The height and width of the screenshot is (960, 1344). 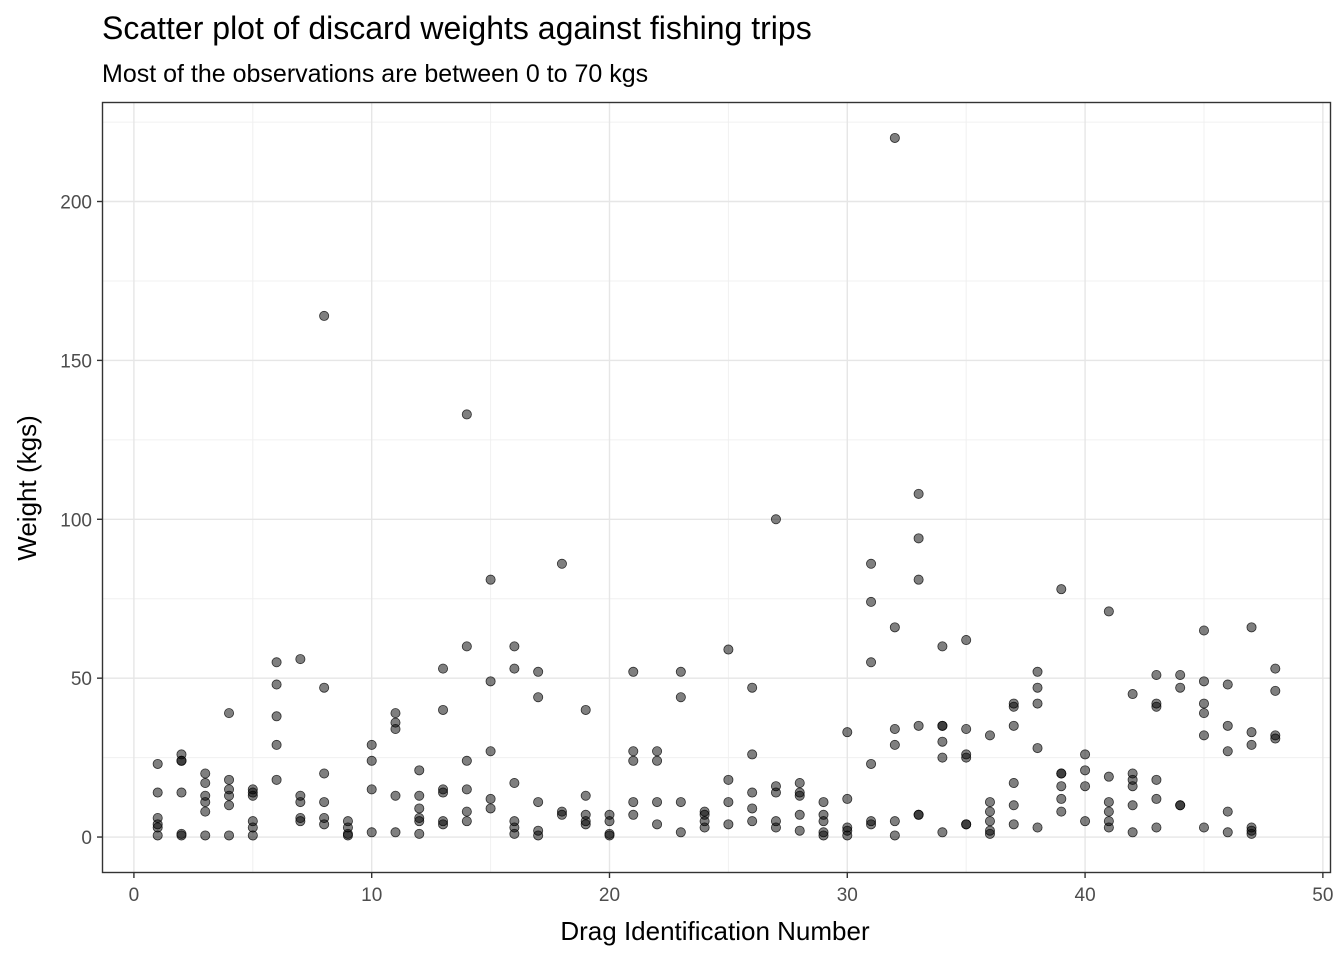 I want to click on x-tick-label: 0, so click(x=134, y=895).